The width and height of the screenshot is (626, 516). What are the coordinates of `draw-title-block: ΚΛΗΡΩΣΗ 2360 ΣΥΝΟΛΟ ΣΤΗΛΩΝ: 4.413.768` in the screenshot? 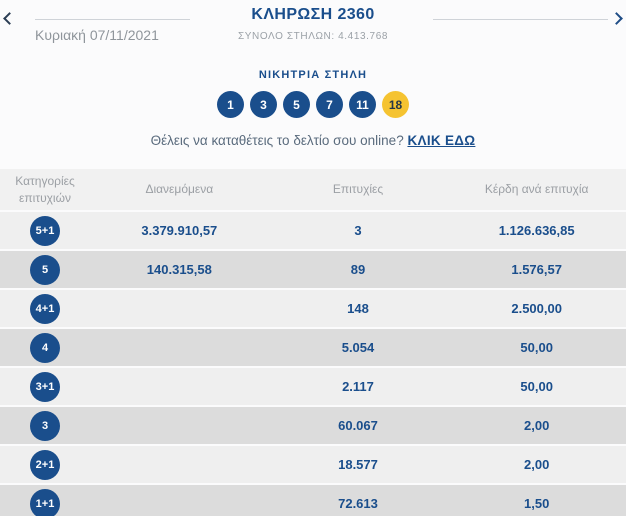 It's located at (313, 24).